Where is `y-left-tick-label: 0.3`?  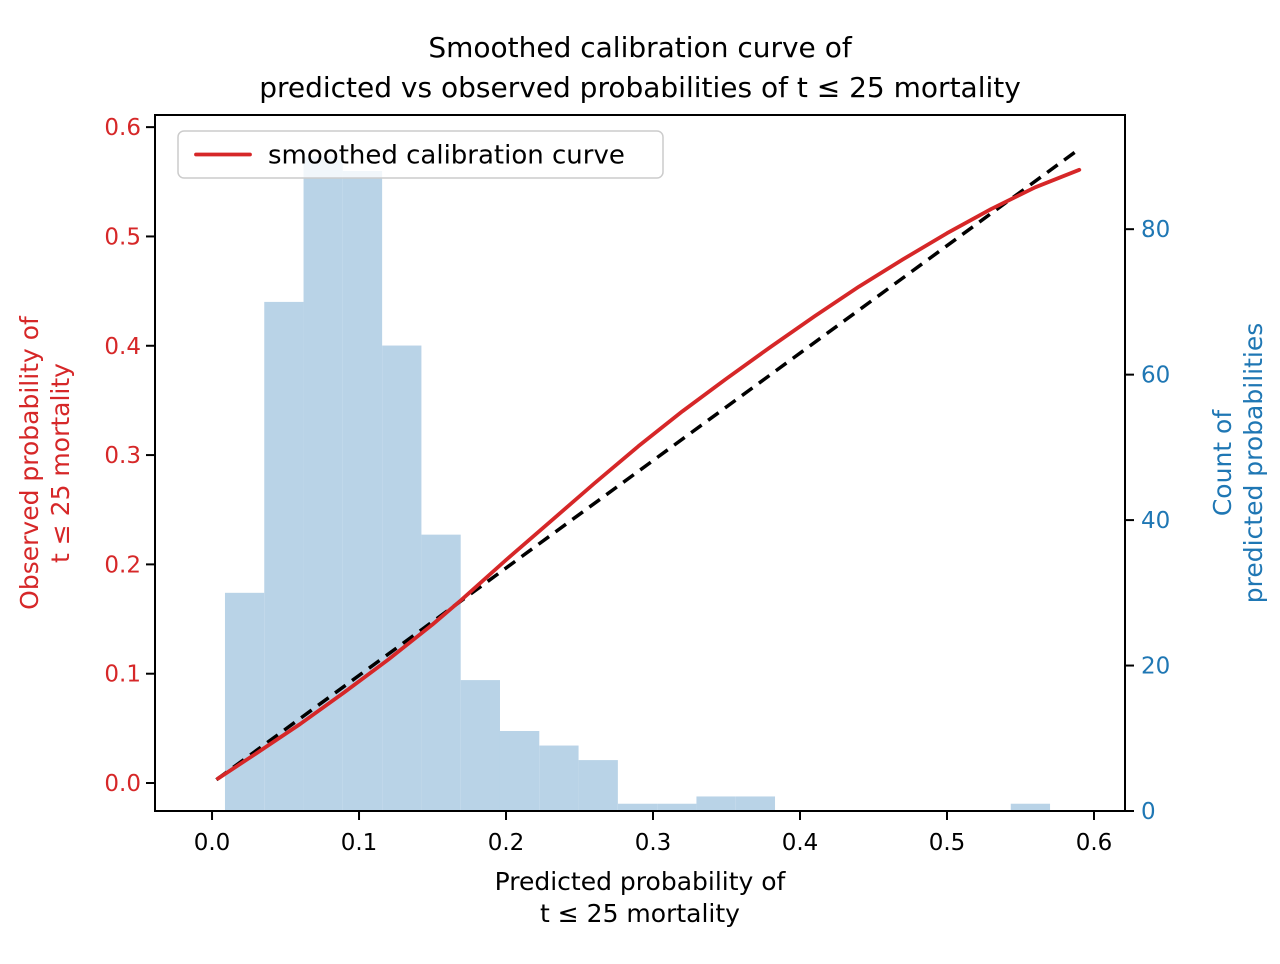 y-left-tick-label: 0.3 is located at coordinates (122, 456).